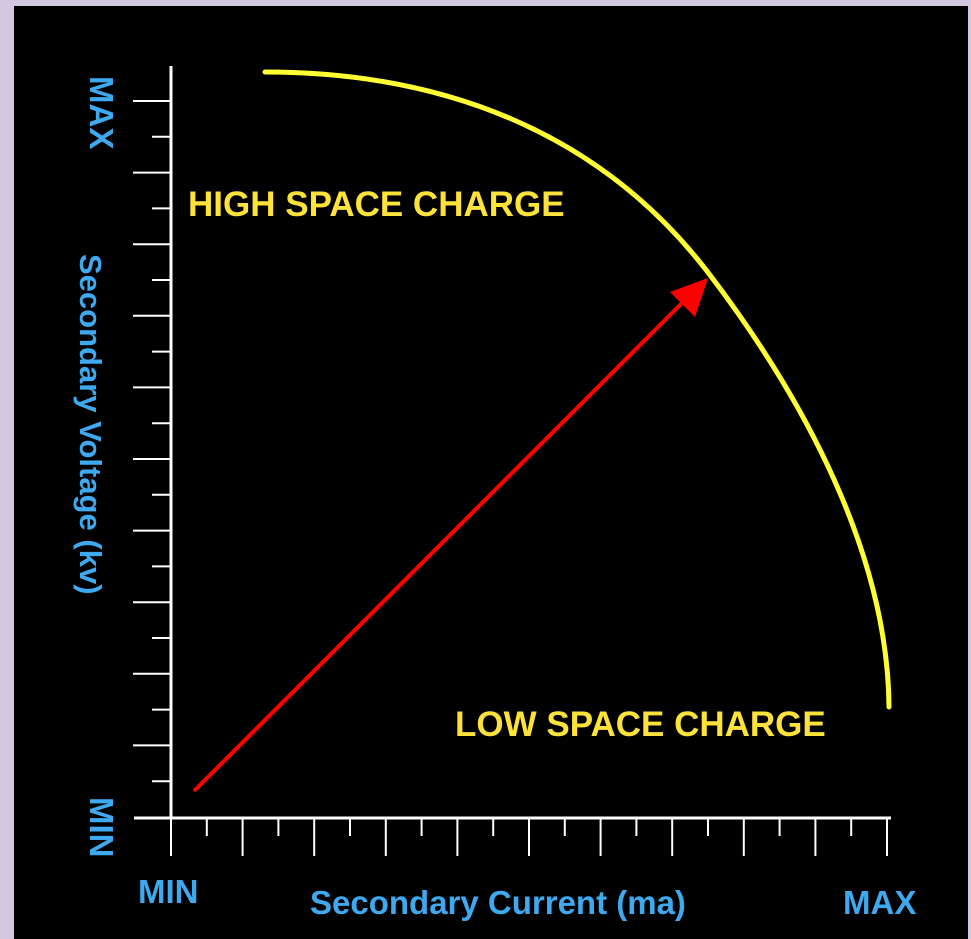 The width and height of the screenshot is (971, 939). What do you see at coordinates (376, 204) in the screenshot?
I see `high-space-charge-label: HIGH SPACE CHARGE` at bounding box center [376, 204].